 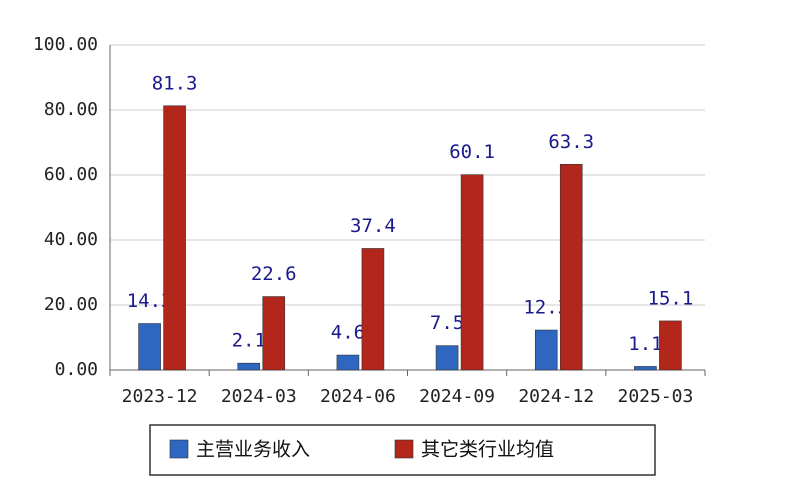 What do you see at coordinates (571, 142) in the screenshot?
I see `value-label: 63.3` at bounding box center [571, 142].